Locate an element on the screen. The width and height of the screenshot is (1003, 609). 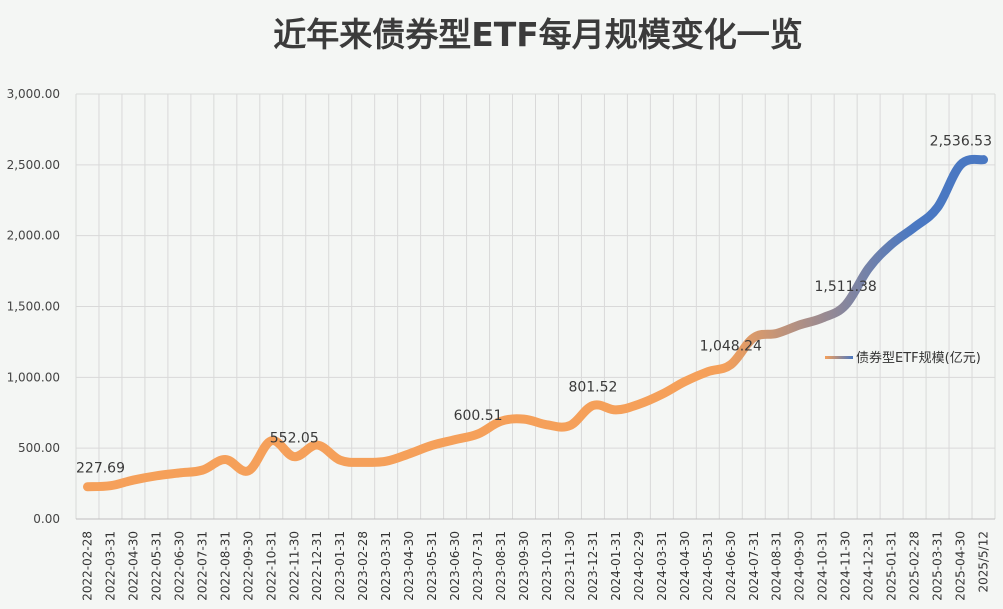
y-tick-label: 0.00 is located at coordinates (46, 519).